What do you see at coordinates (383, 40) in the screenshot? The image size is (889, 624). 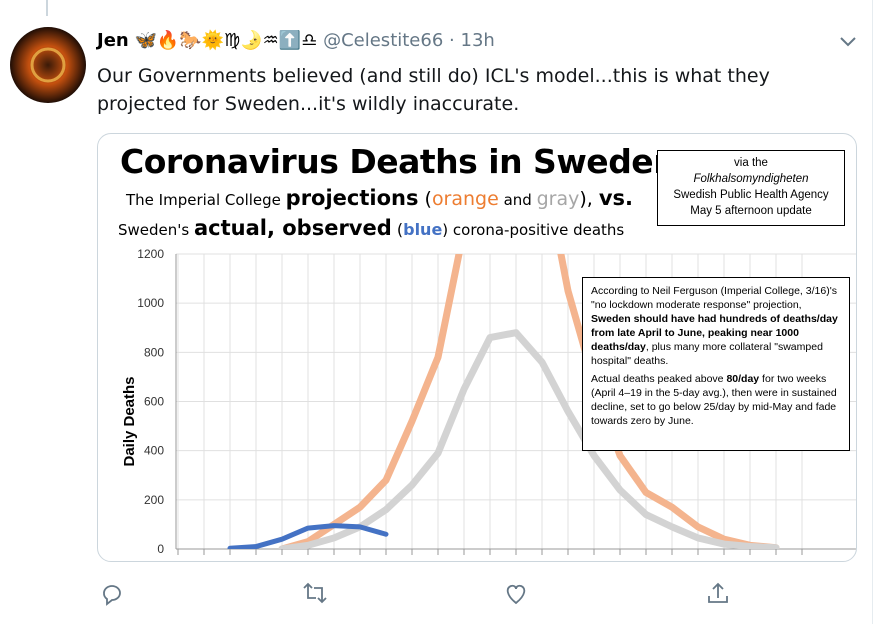 I see `user-handle: @Celestite66` at bounding box center [383, 40].